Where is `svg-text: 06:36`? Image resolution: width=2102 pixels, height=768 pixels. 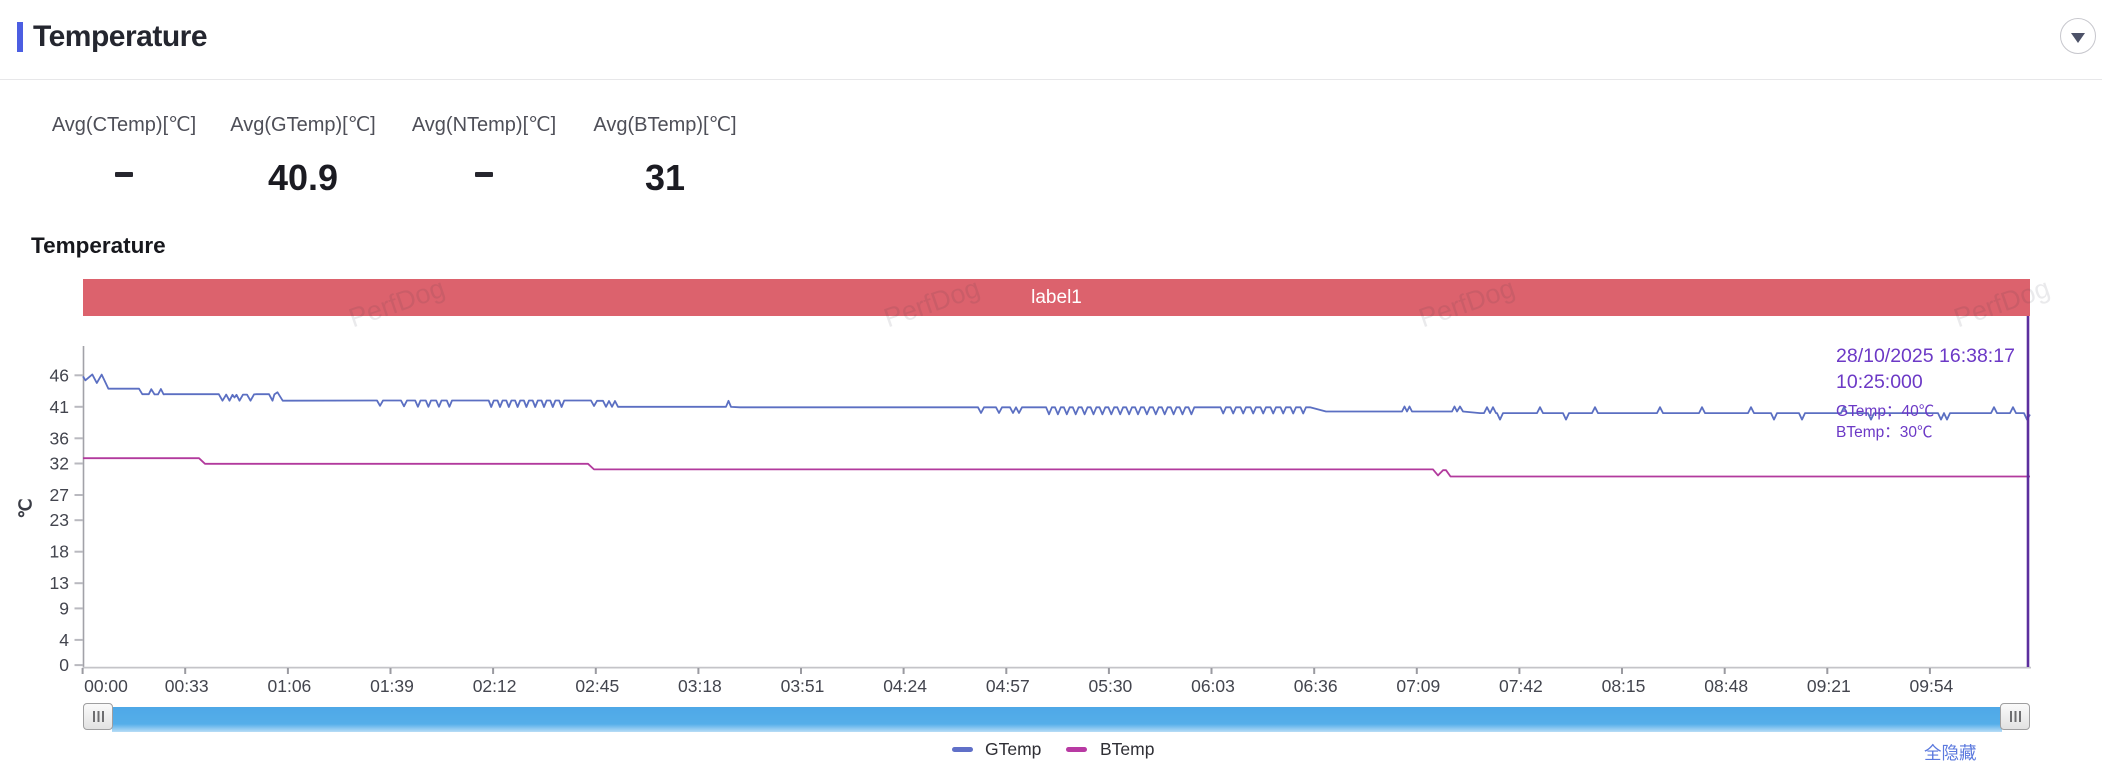
svg-text: 06:36 is located at coordinates (1316, 686).